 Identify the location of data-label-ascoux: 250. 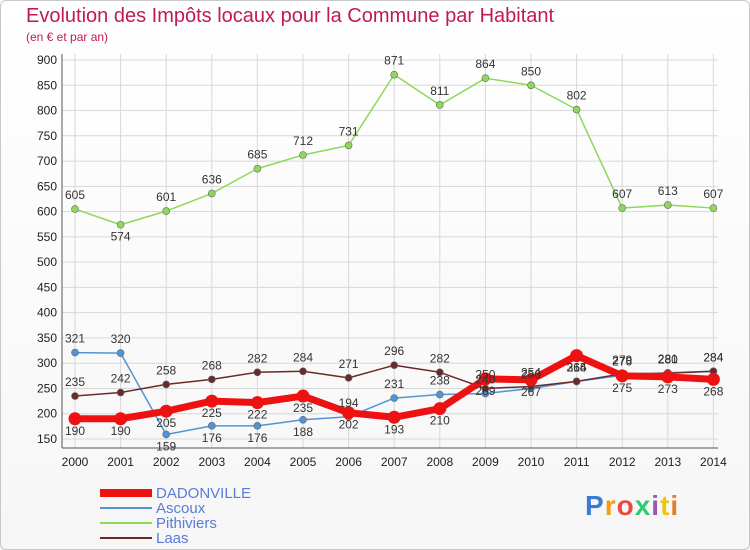
(531, 374).